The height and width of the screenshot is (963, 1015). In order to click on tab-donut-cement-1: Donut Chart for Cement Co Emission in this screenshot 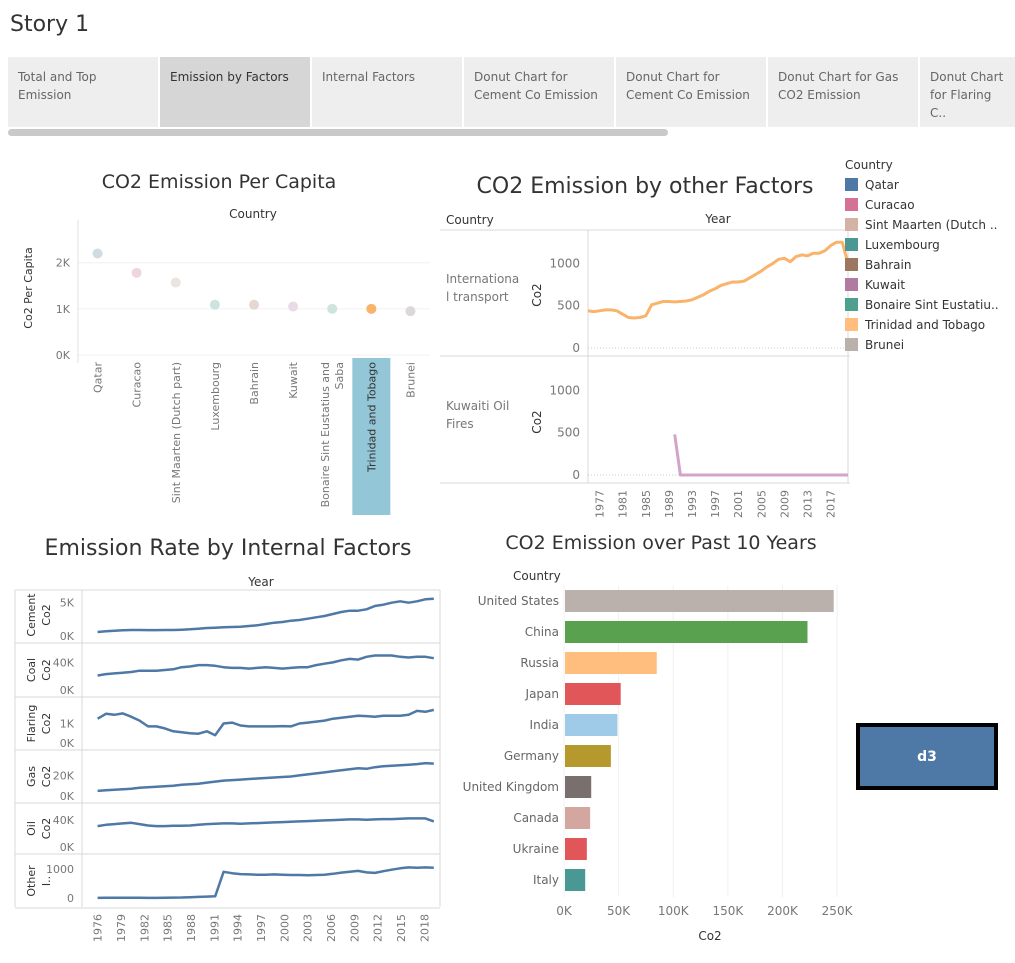, I will do `click(539, 92)`.